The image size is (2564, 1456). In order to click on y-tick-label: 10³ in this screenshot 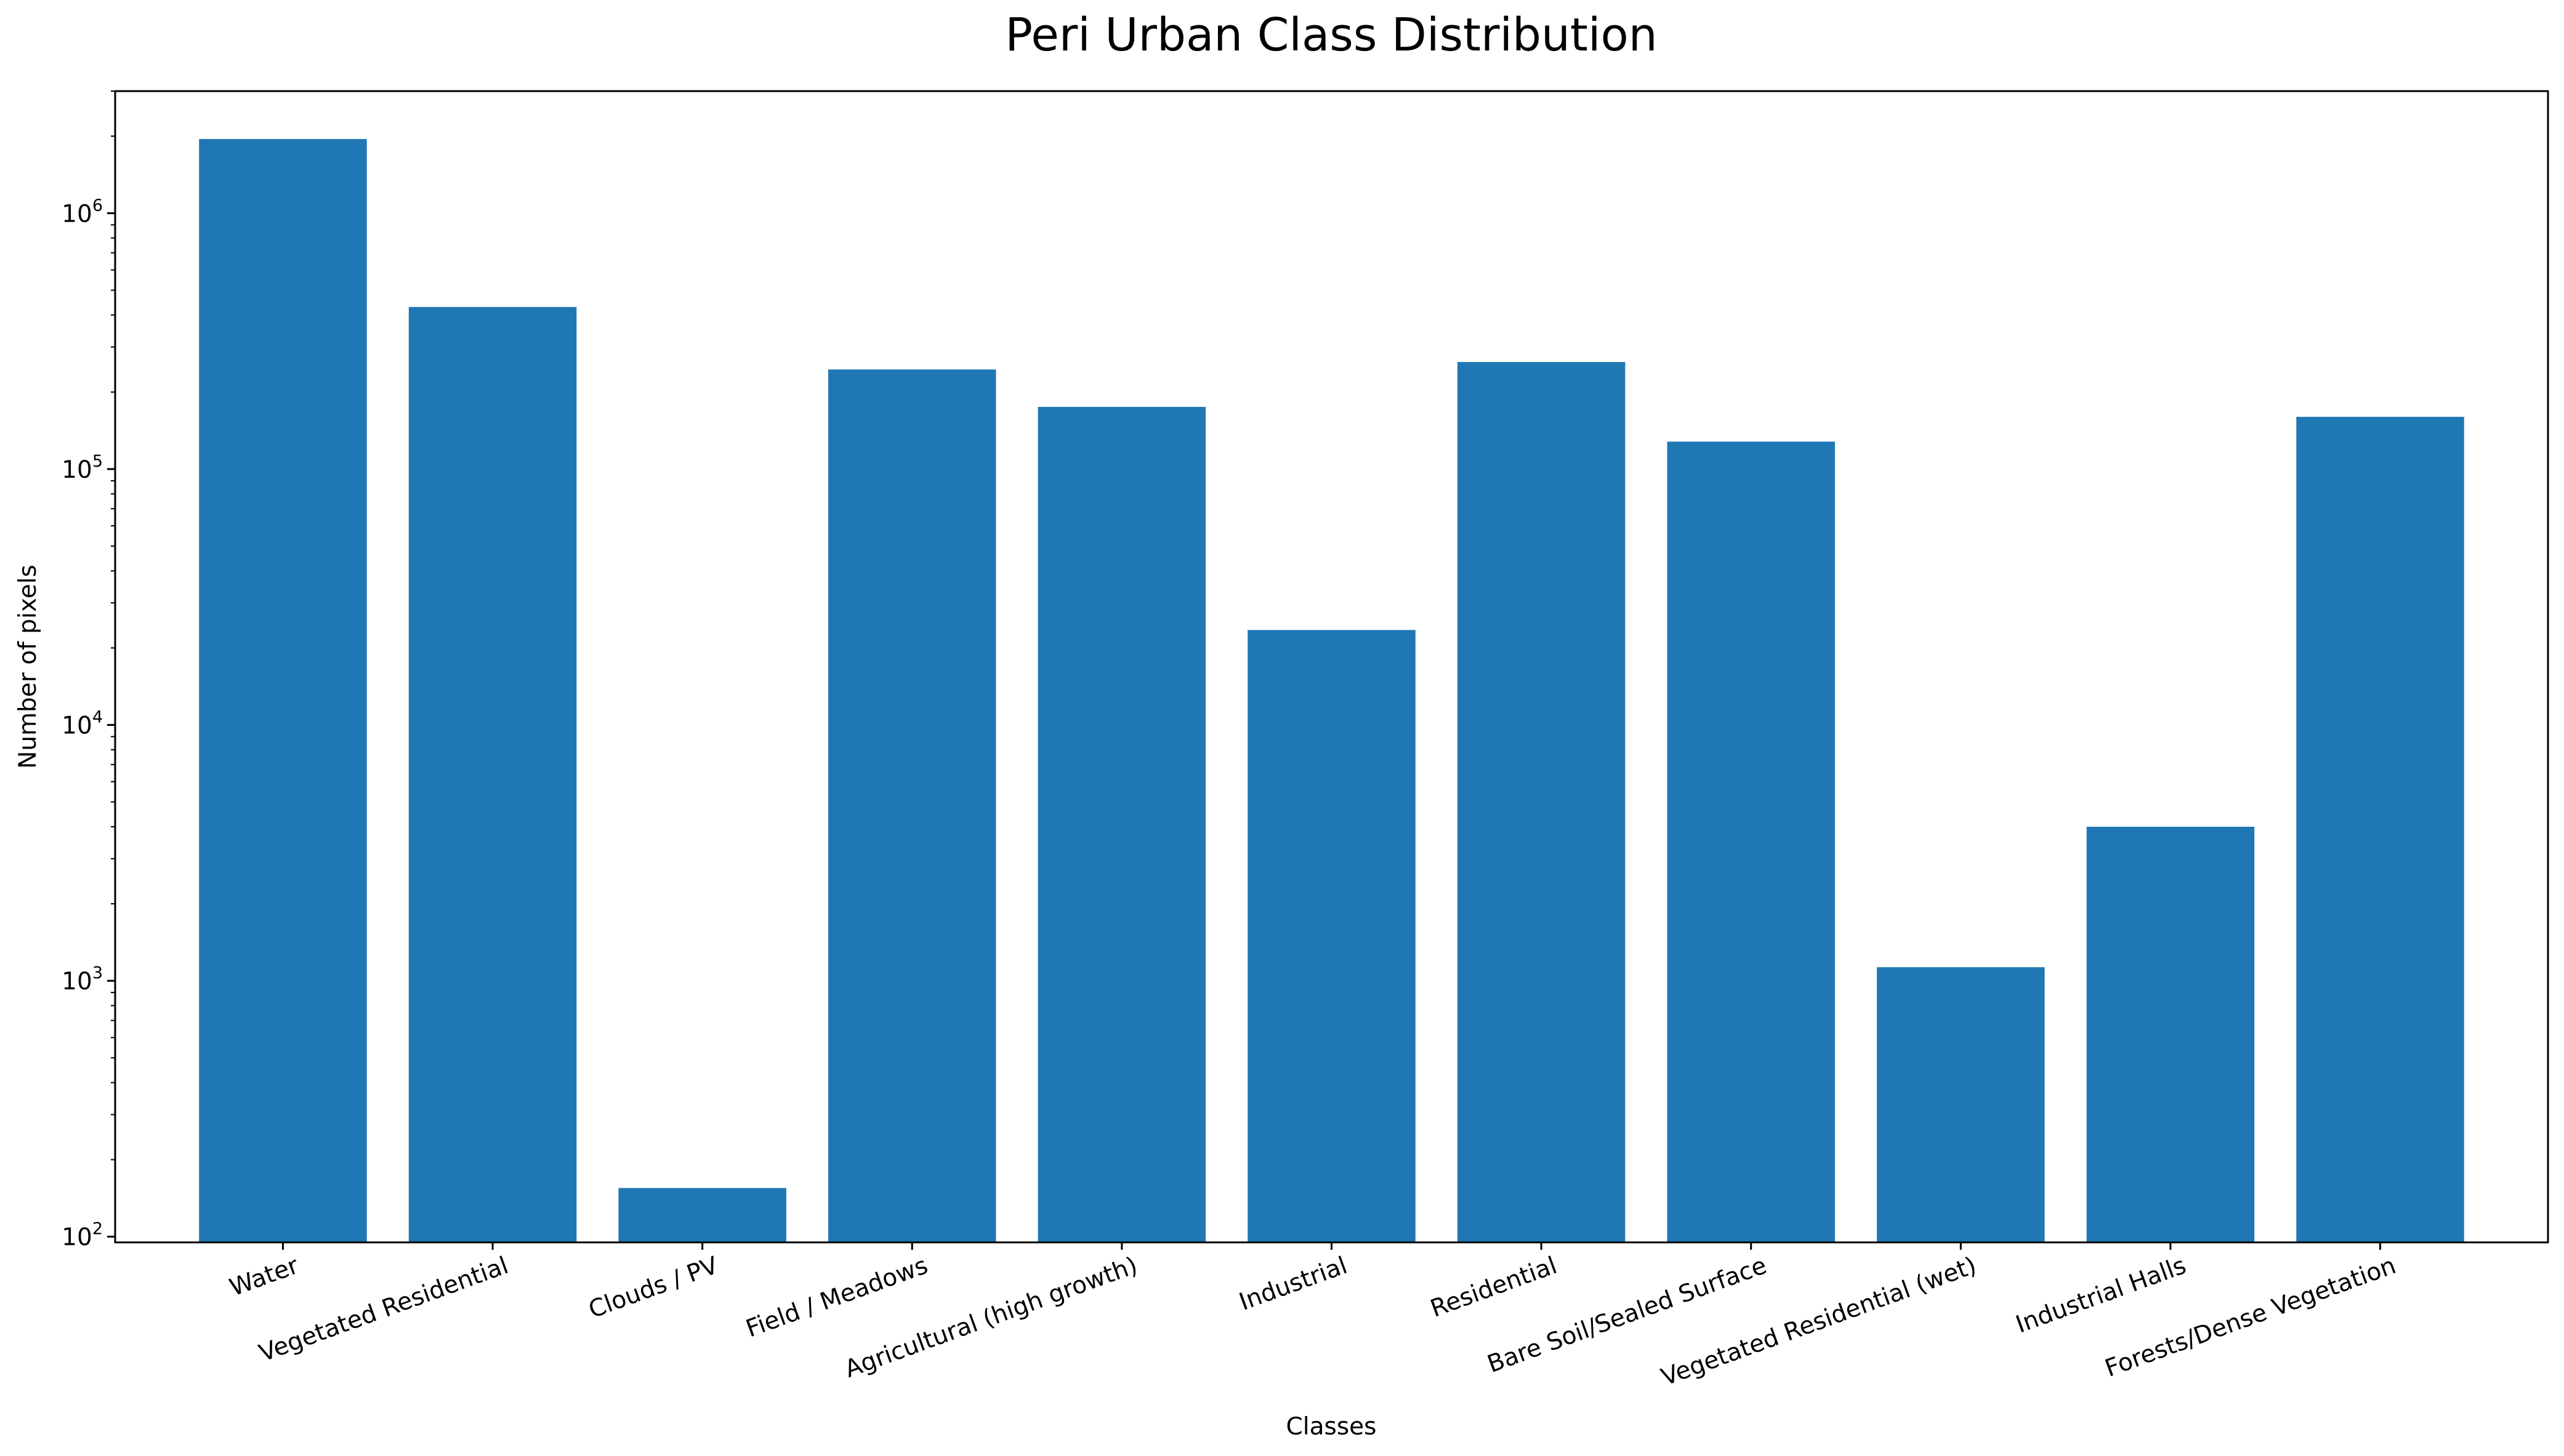, I will do `click(82, 979)`.